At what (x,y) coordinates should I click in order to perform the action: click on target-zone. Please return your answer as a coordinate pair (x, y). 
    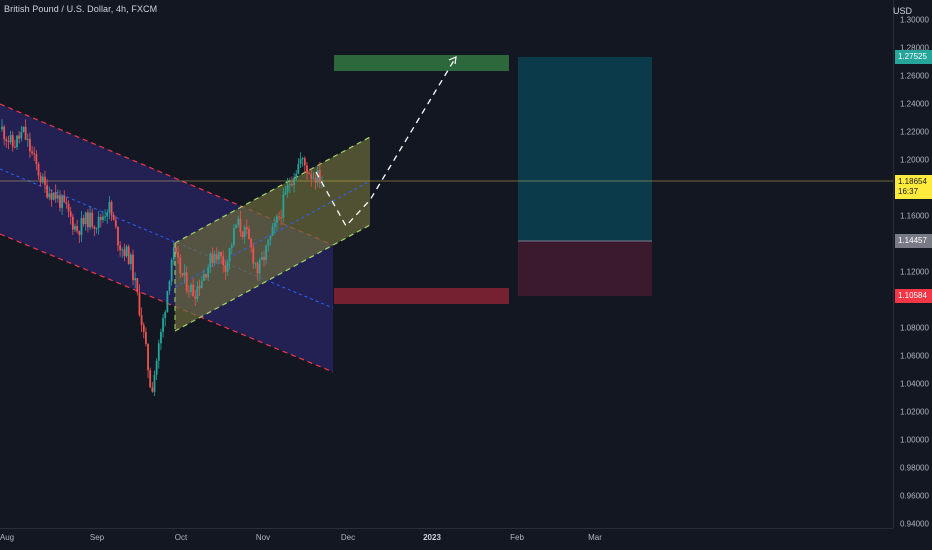
    Looking at the image, I should click on (421, 63).